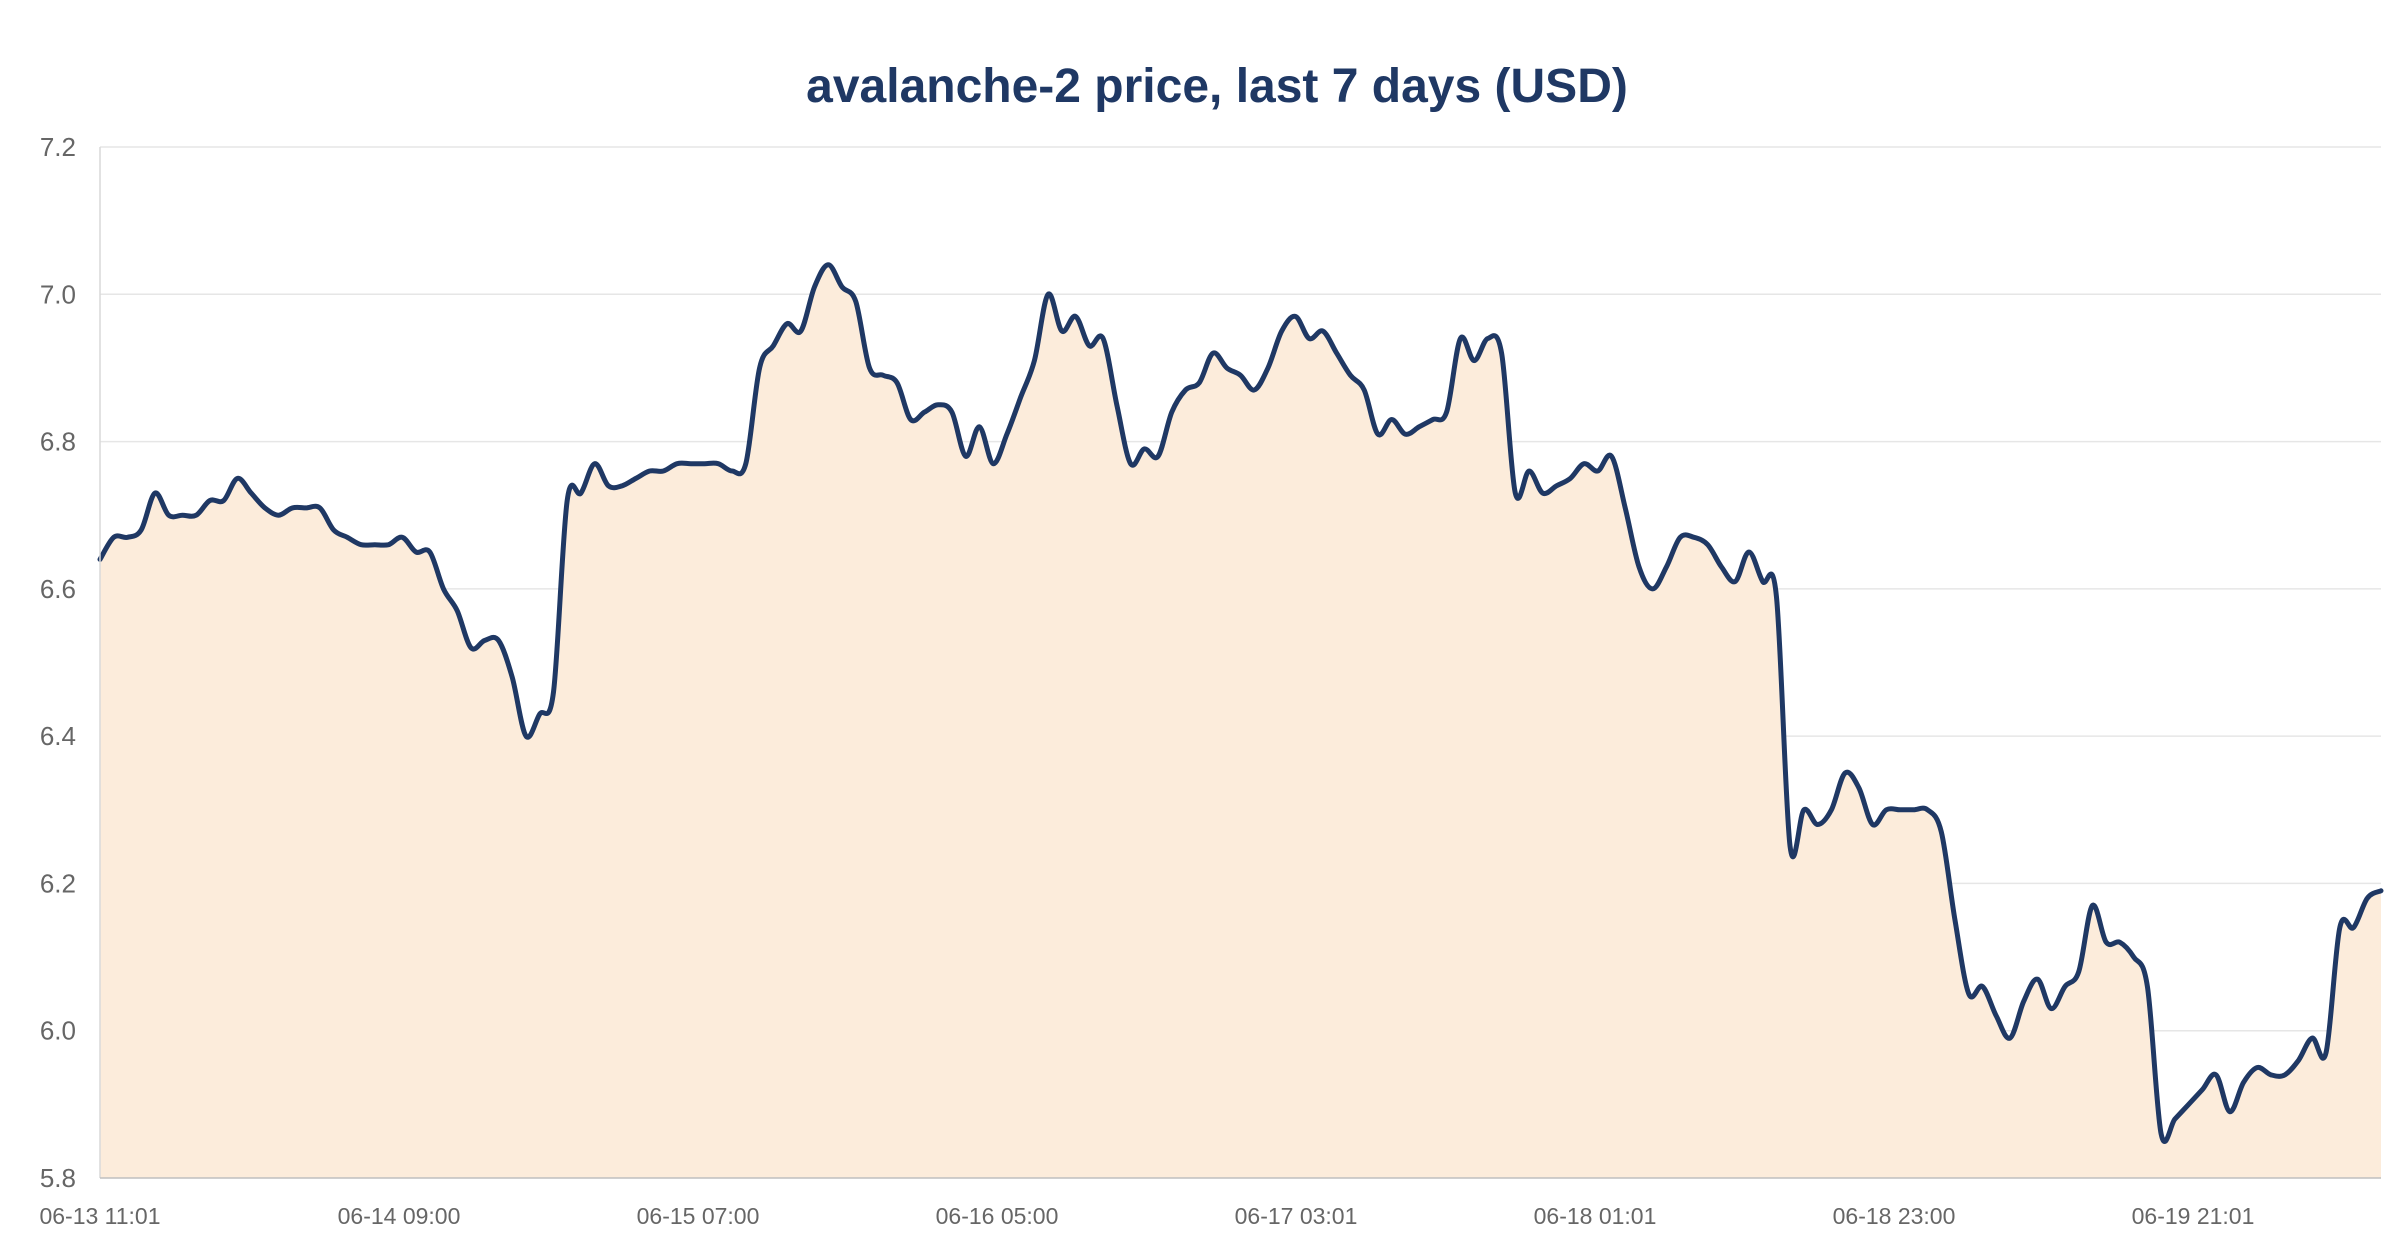 The image size is (2400, 1260). Describe the element at coordinates (1595, 1216) in the screenshot. I see `x-tick-label: 06-18 01:01` at that location.